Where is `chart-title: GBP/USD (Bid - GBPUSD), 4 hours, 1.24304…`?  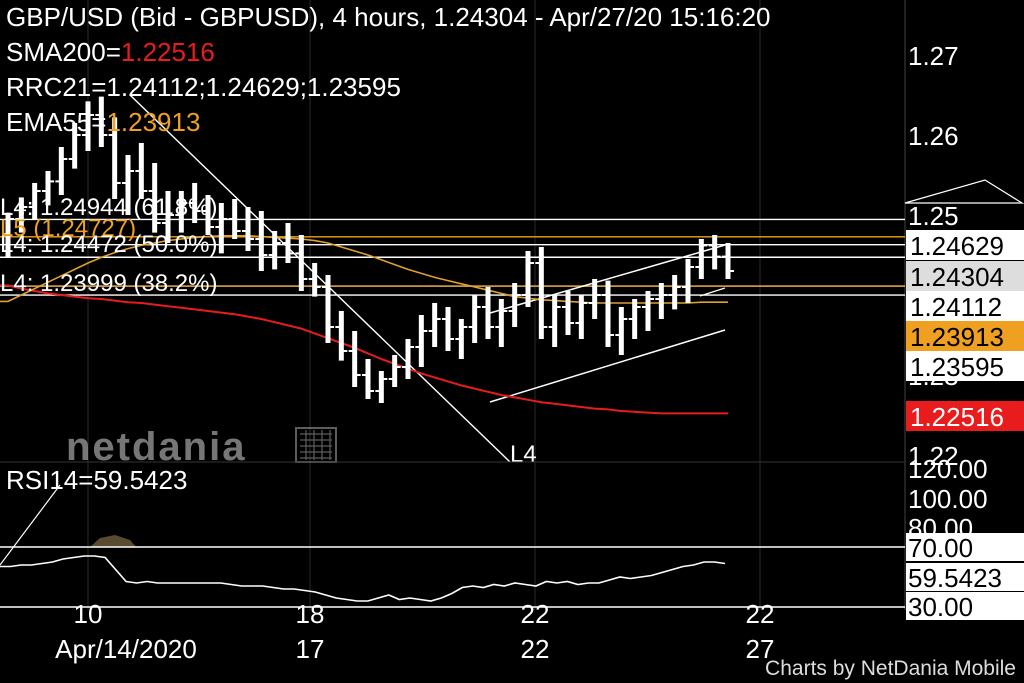
chart-title: GBP/USD (Bid - GBPUSD), 4 hours, 1.24304… is located at coordinates (388, 17).